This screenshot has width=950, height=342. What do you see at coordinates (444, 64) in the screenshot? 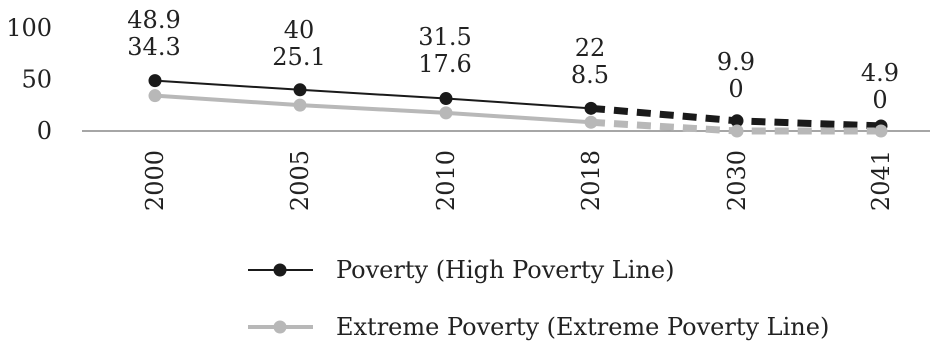
I see `data-label-extreme: 17.6` at bounding box center [444, 64].